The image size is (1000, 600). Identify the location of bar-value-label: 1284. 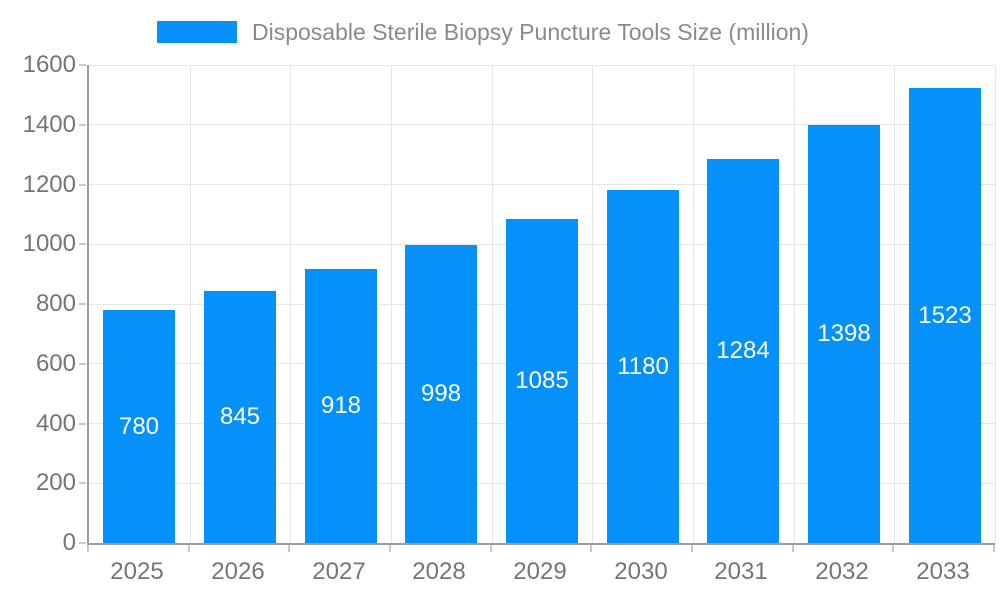
(743, 350).